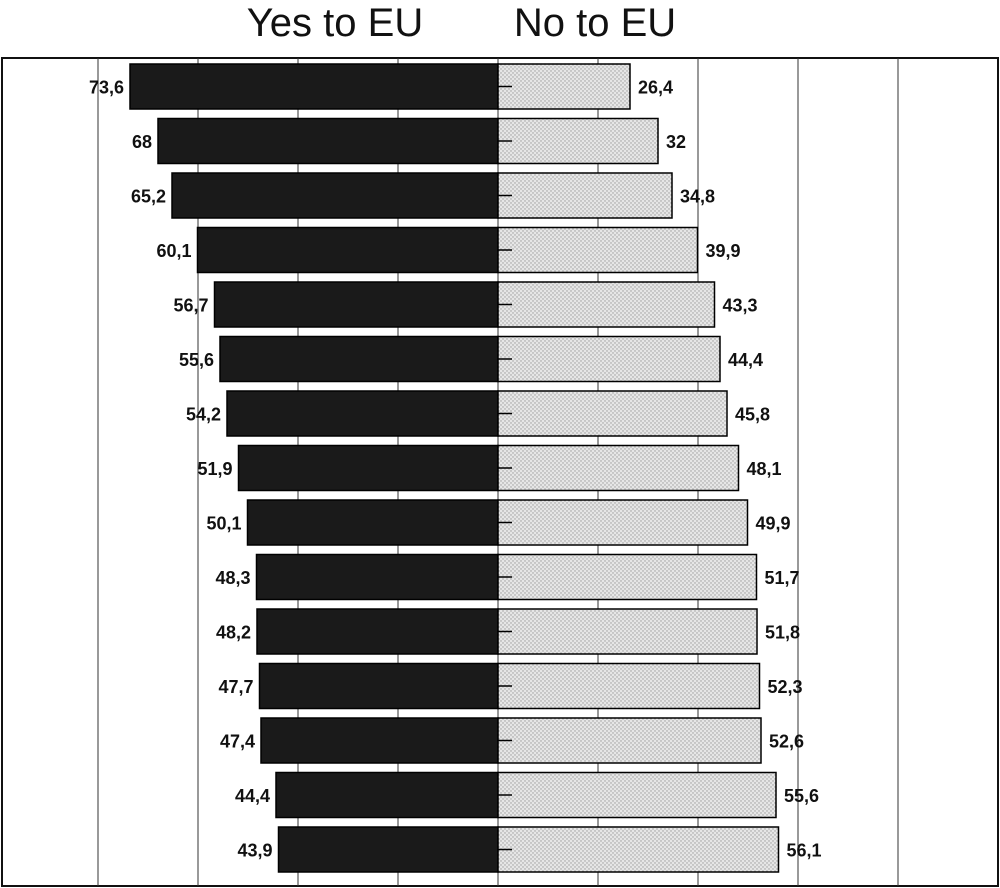  Describe the element at coordinates (235, 687) in the screenshot. I see `yes-value-label: 47,7` at that location.